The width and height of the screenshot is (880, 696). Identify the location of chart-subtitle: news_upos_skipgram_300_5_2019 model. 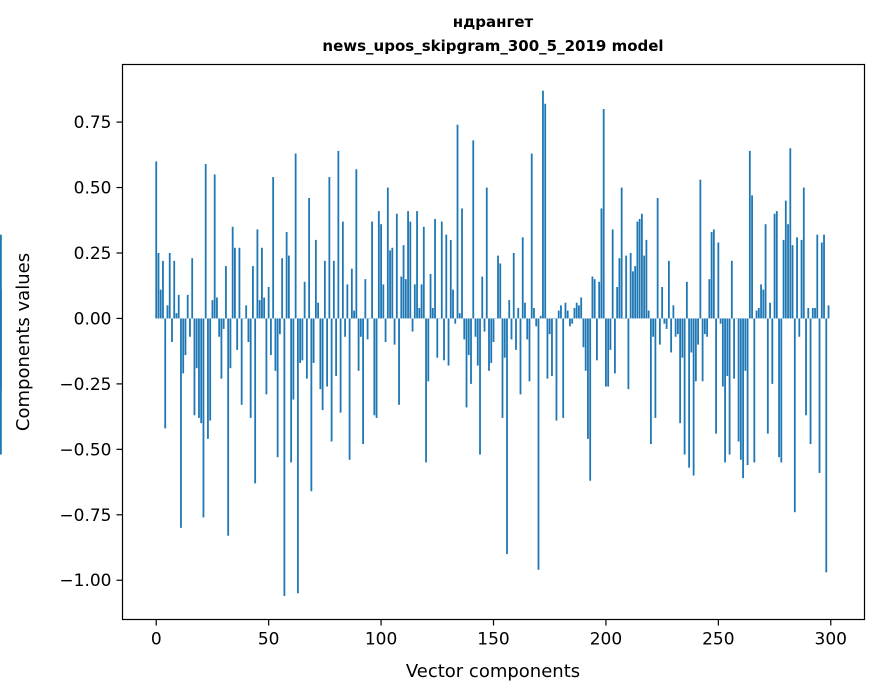
(492, 46).